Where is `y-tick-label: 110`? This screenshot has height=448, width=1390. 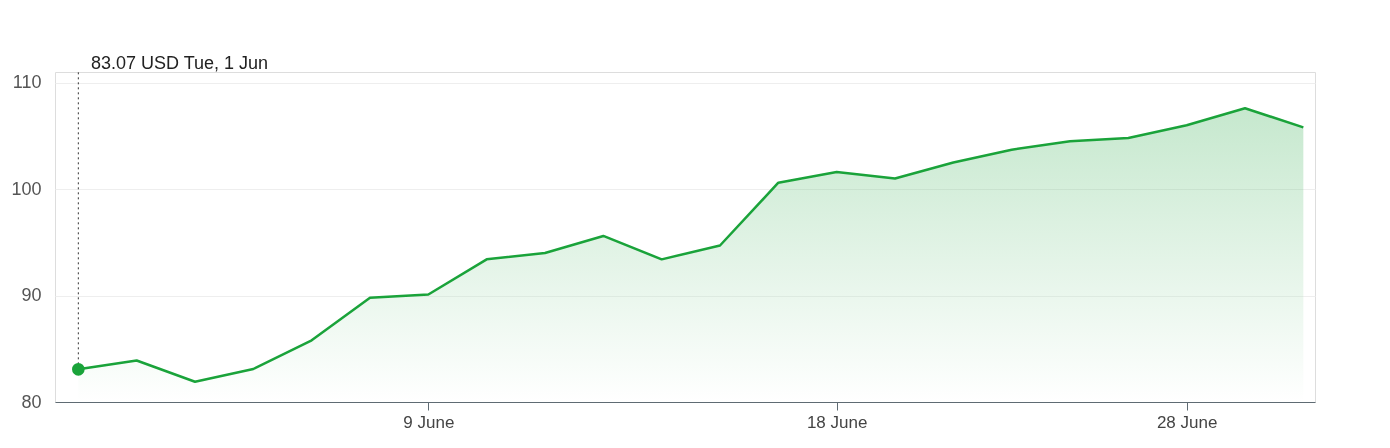
y-tick-label: 110 is located at coordinates (27, 82).